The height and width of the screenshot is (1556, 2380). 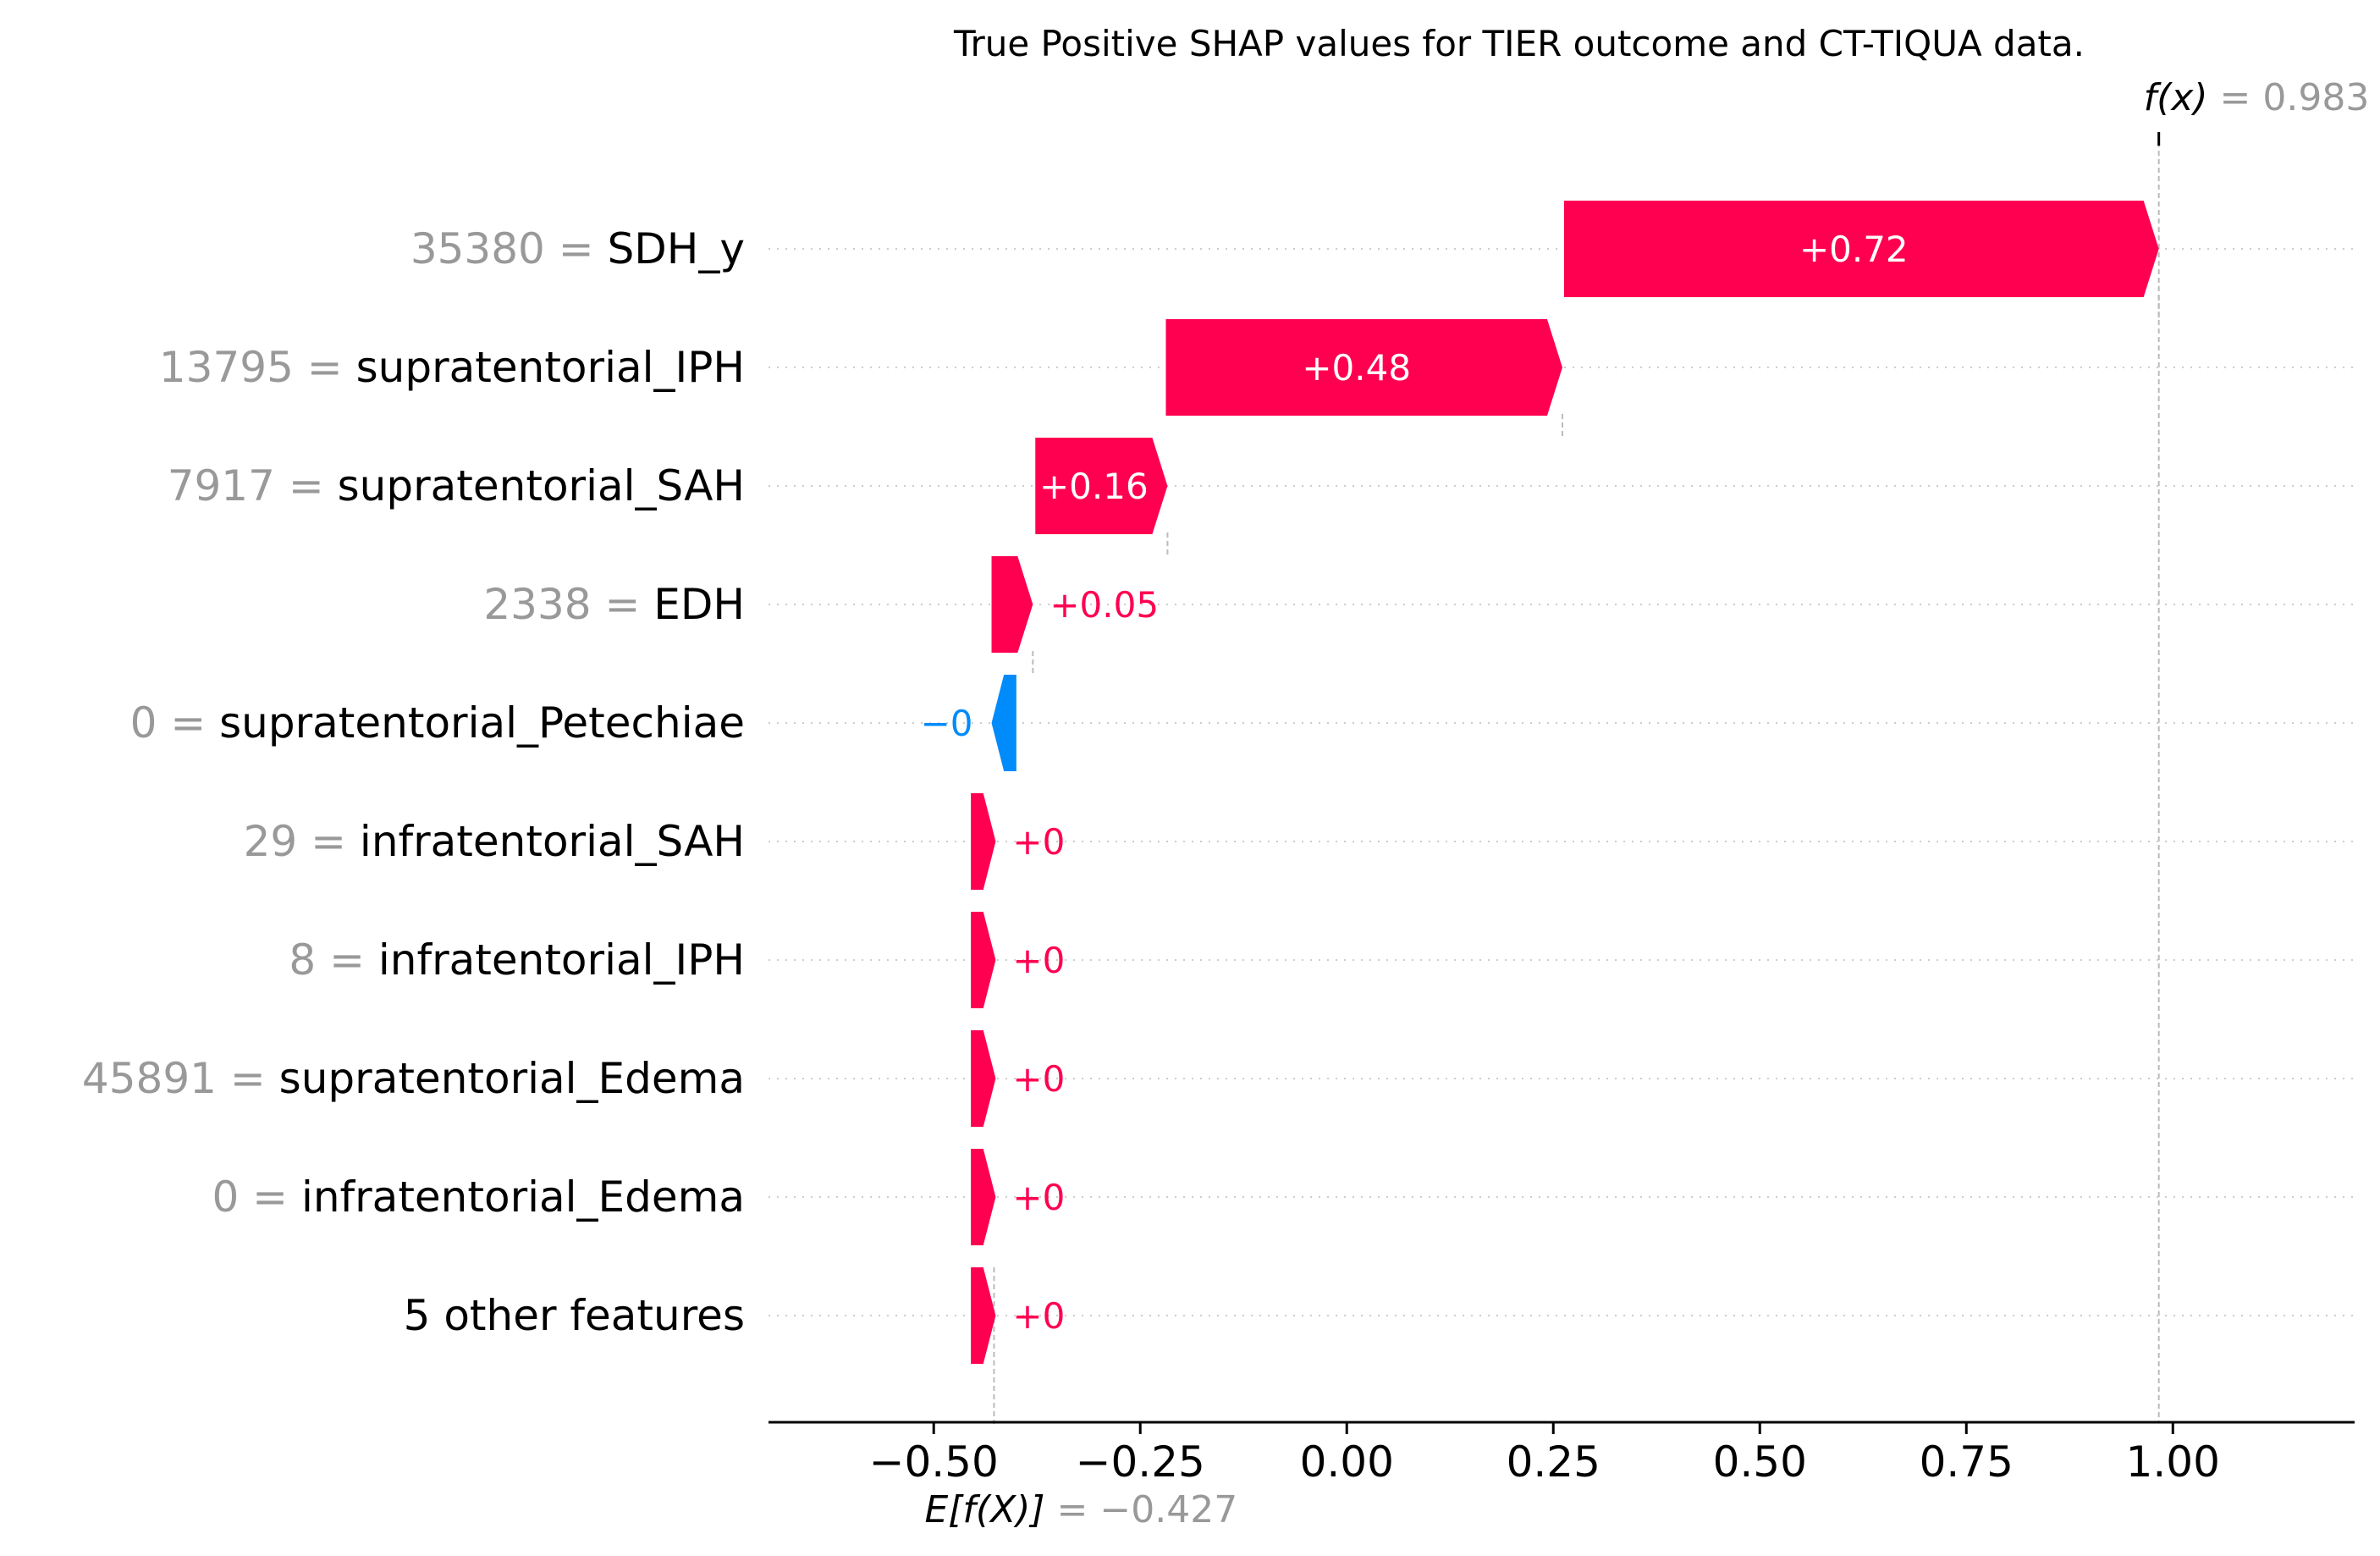 What do you see at coordinates (541, 485) in the screenshot?
I see `row-2-feature-name: supratentorial_SAH` at bounding box center [541, 485].